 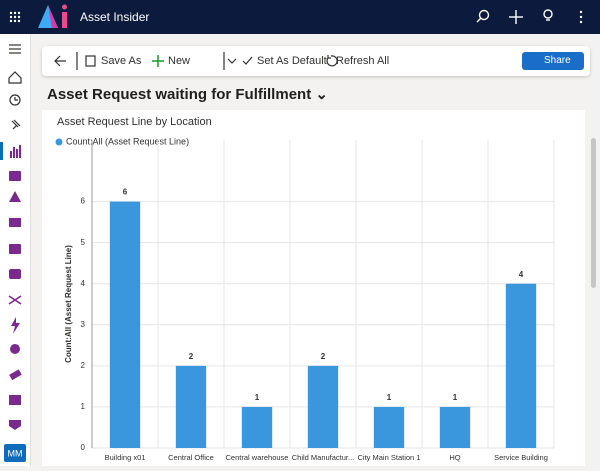 I want to click on view-title: Asset Request waiting for Fulfillment ⌄, so click(x=187, y=94).